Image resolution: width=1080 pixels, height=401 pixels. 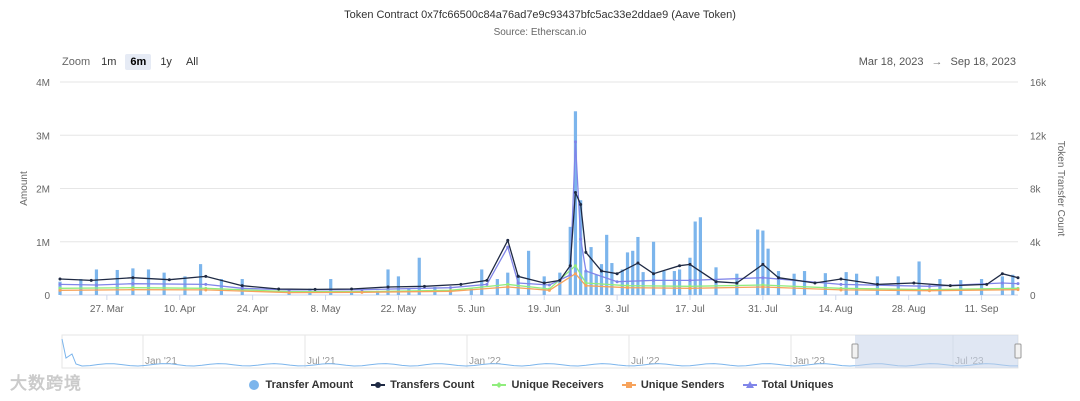 I want to click on y-left-axis-label: Amount, so click(x=24, y=188).